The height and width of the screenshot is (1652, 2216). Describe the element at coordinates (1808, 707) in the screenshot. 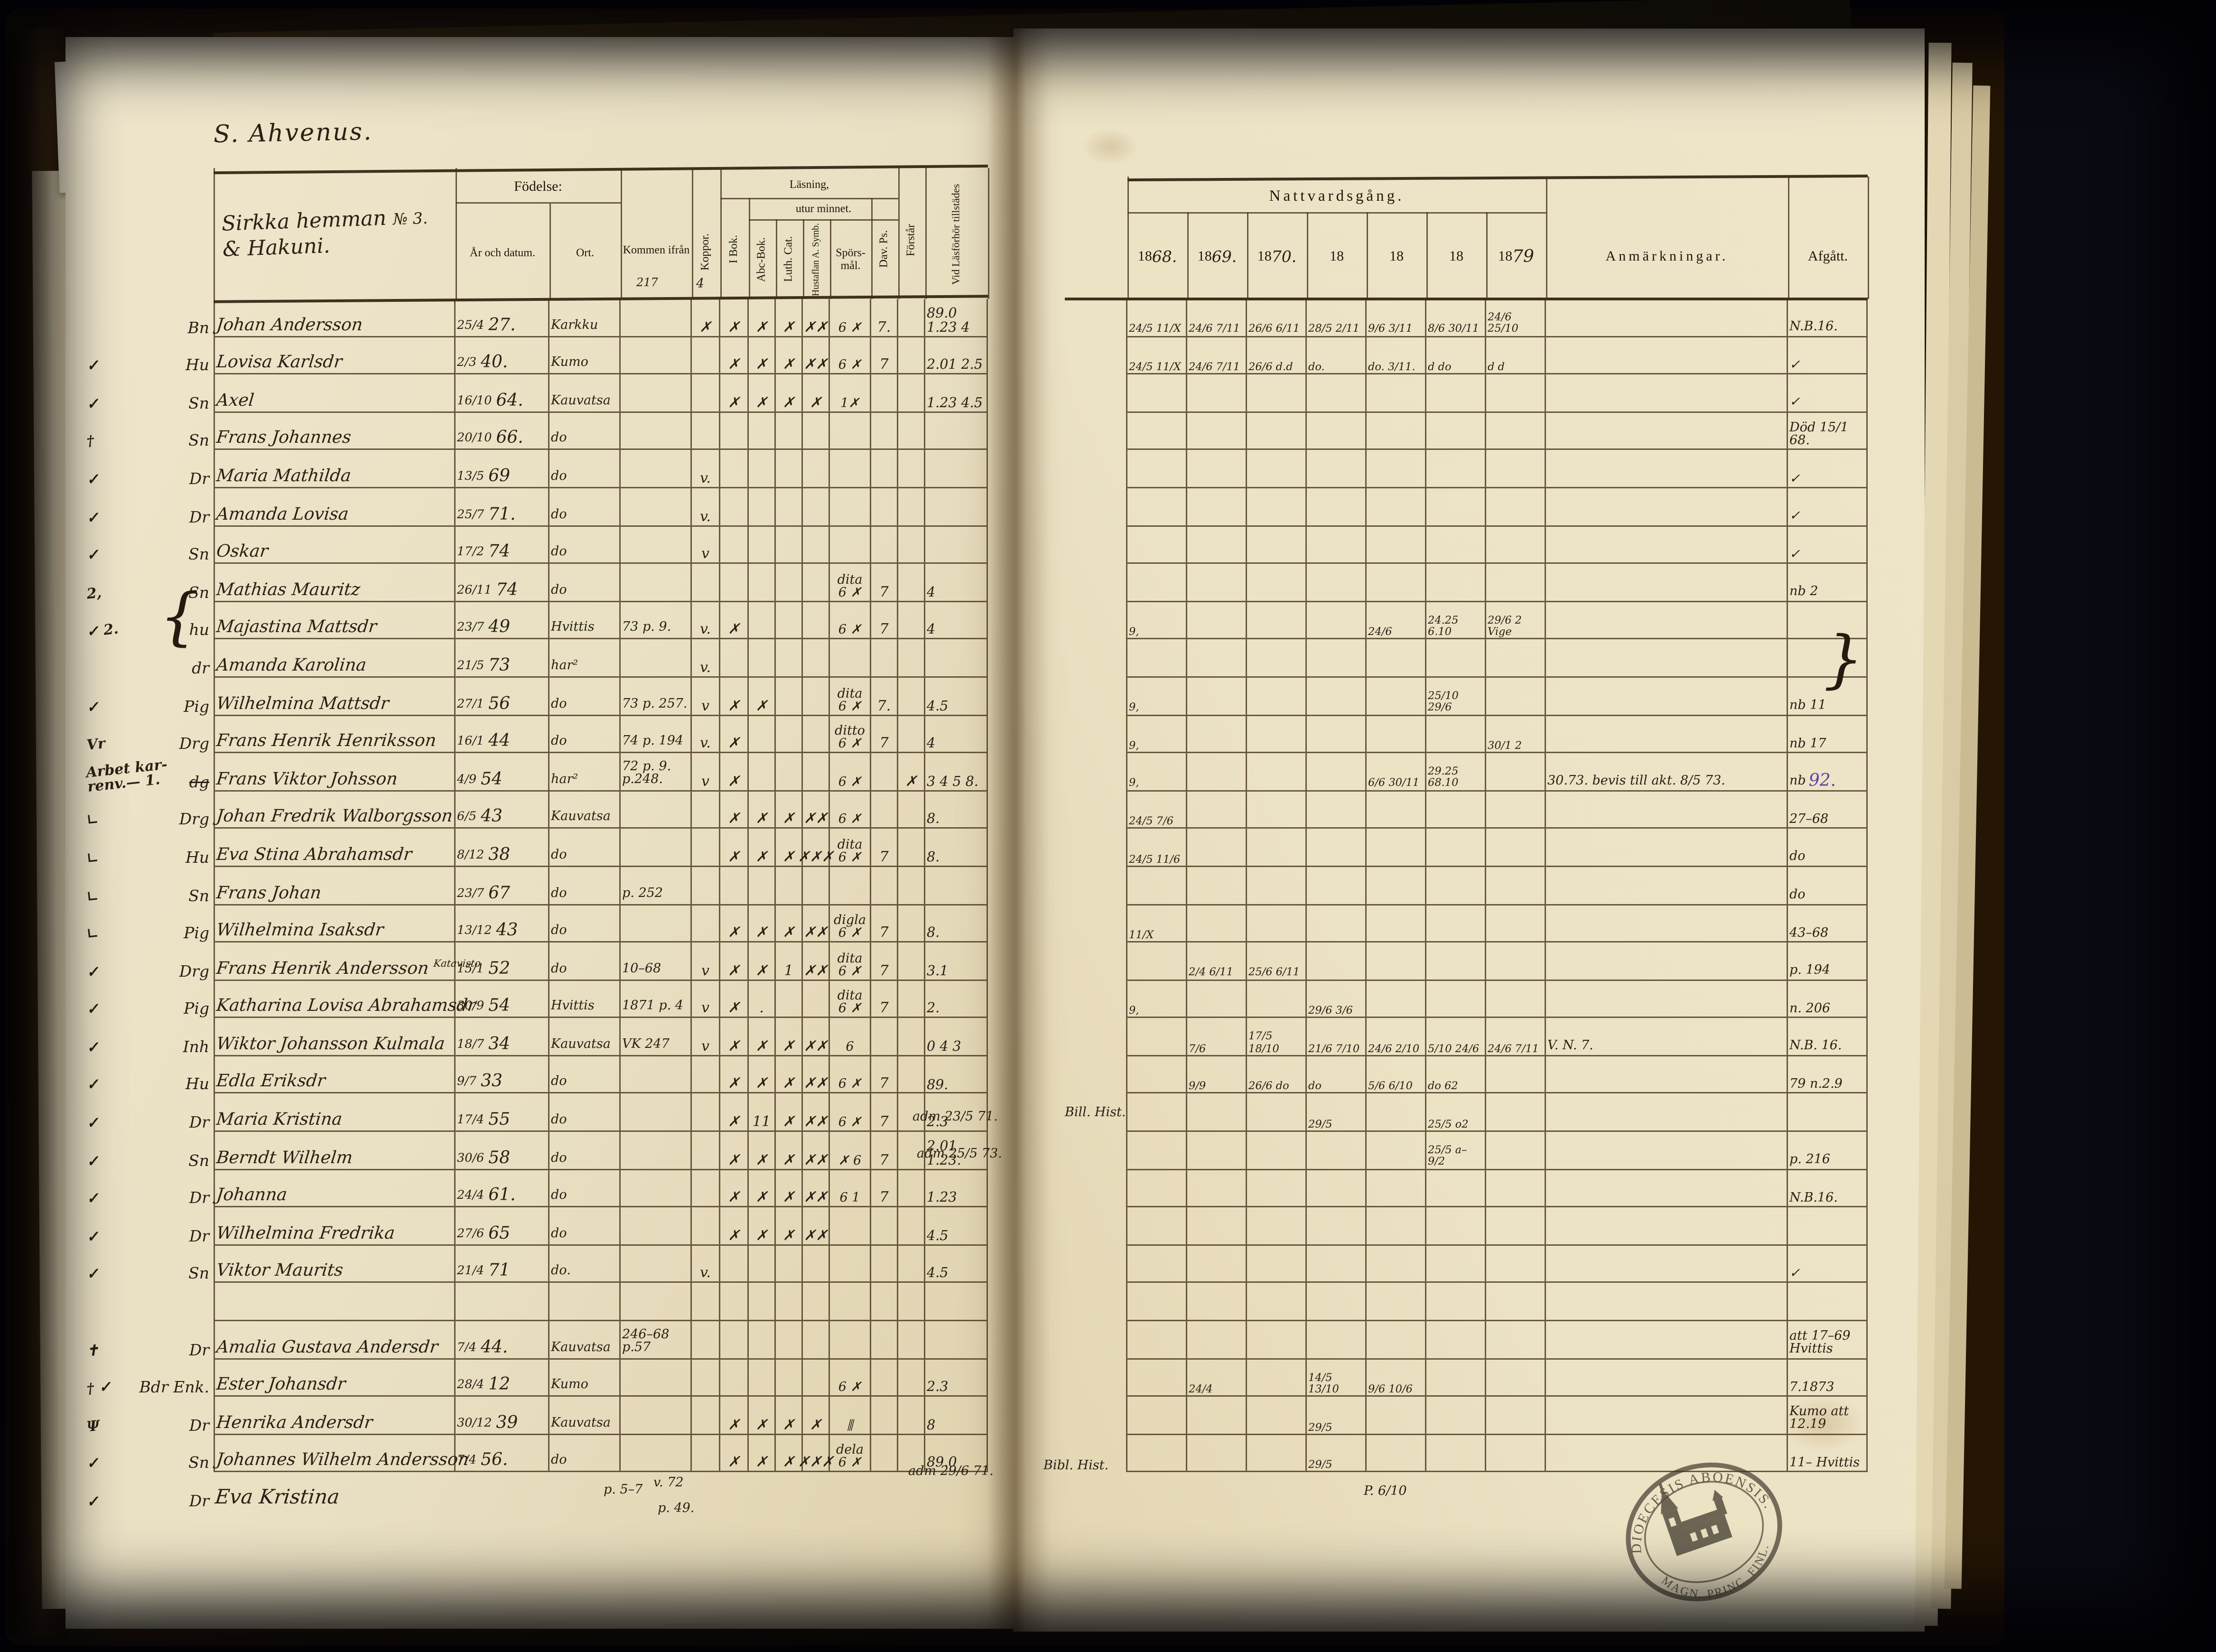

I see `departed-entry: nb 11` at that location.